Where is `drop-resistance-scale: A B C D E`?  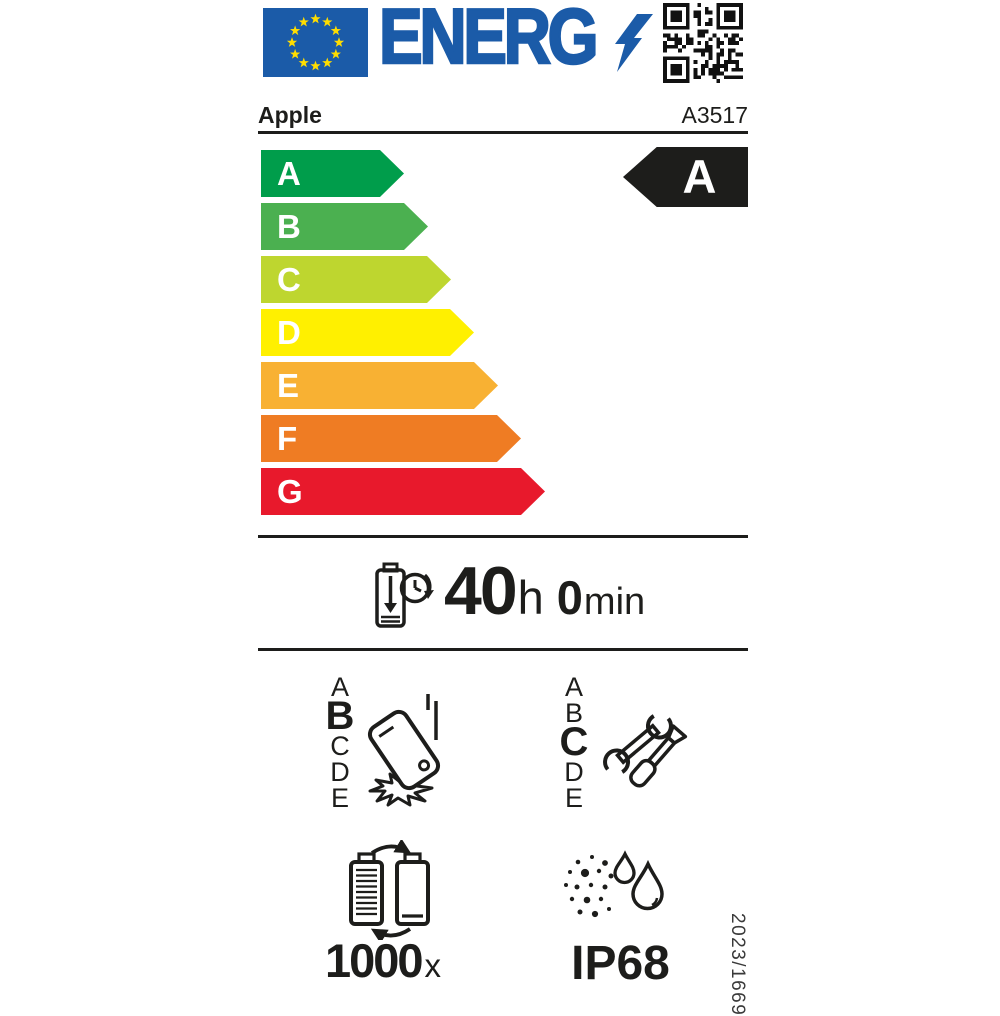 drop-resistance-scale: A B C D E is located at coordinates (340, 742).